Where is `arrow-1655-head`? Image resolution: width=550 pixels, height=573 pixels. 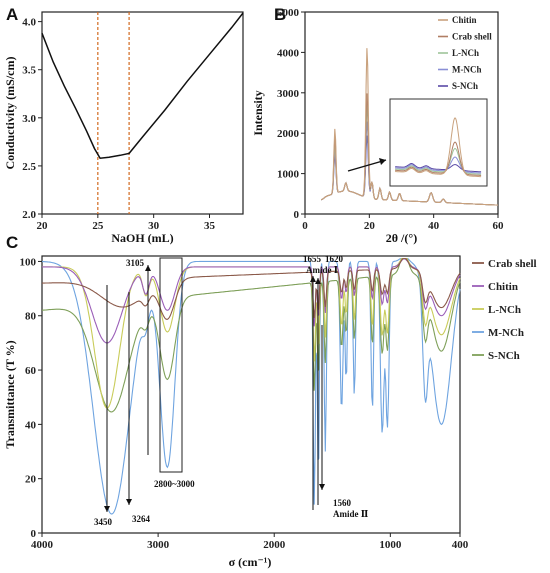
arrow-1655-head is located at coordinates (313, 279).